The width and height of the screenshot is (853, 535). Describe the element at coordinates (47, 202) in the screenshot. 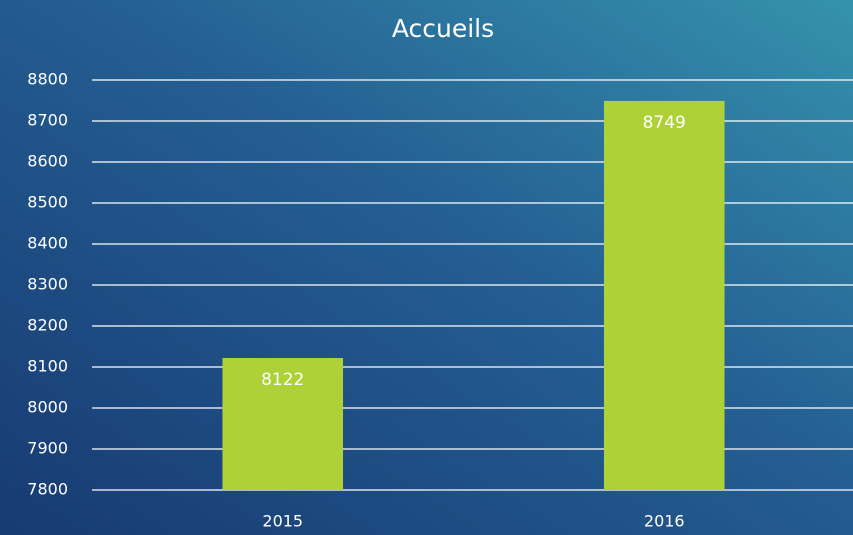

I see `y-tick-label: 8500` at that location.